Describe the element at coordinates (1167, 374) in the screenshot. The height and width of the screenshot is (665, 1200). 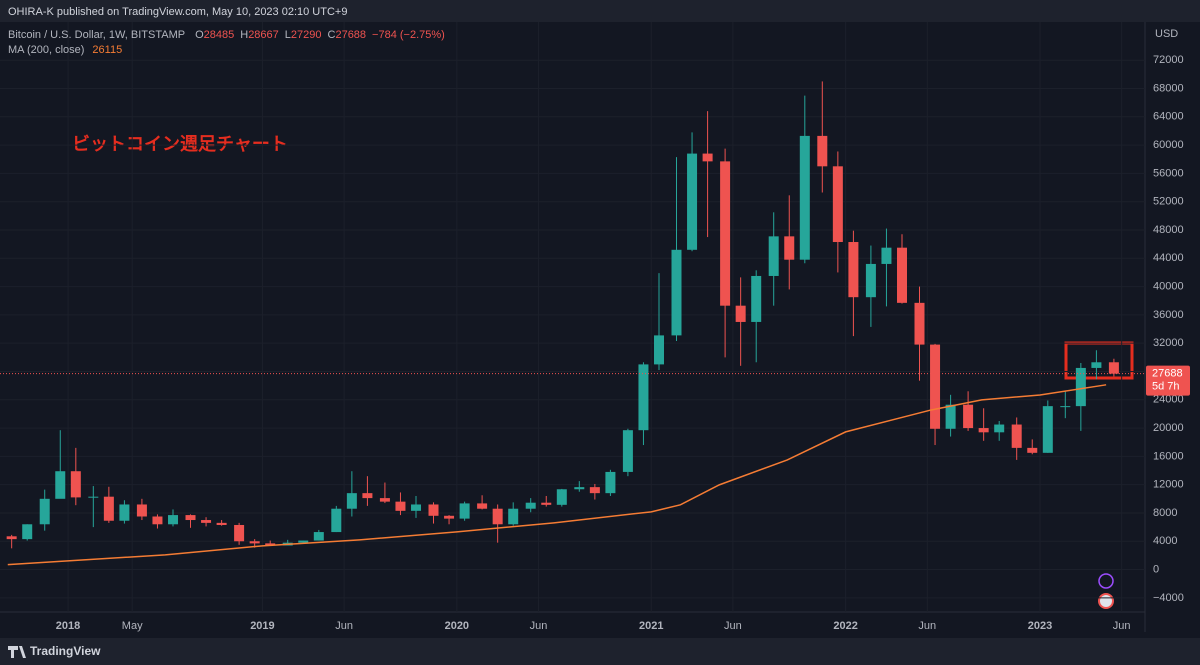
I see `last-price-label: 27688` at that location.